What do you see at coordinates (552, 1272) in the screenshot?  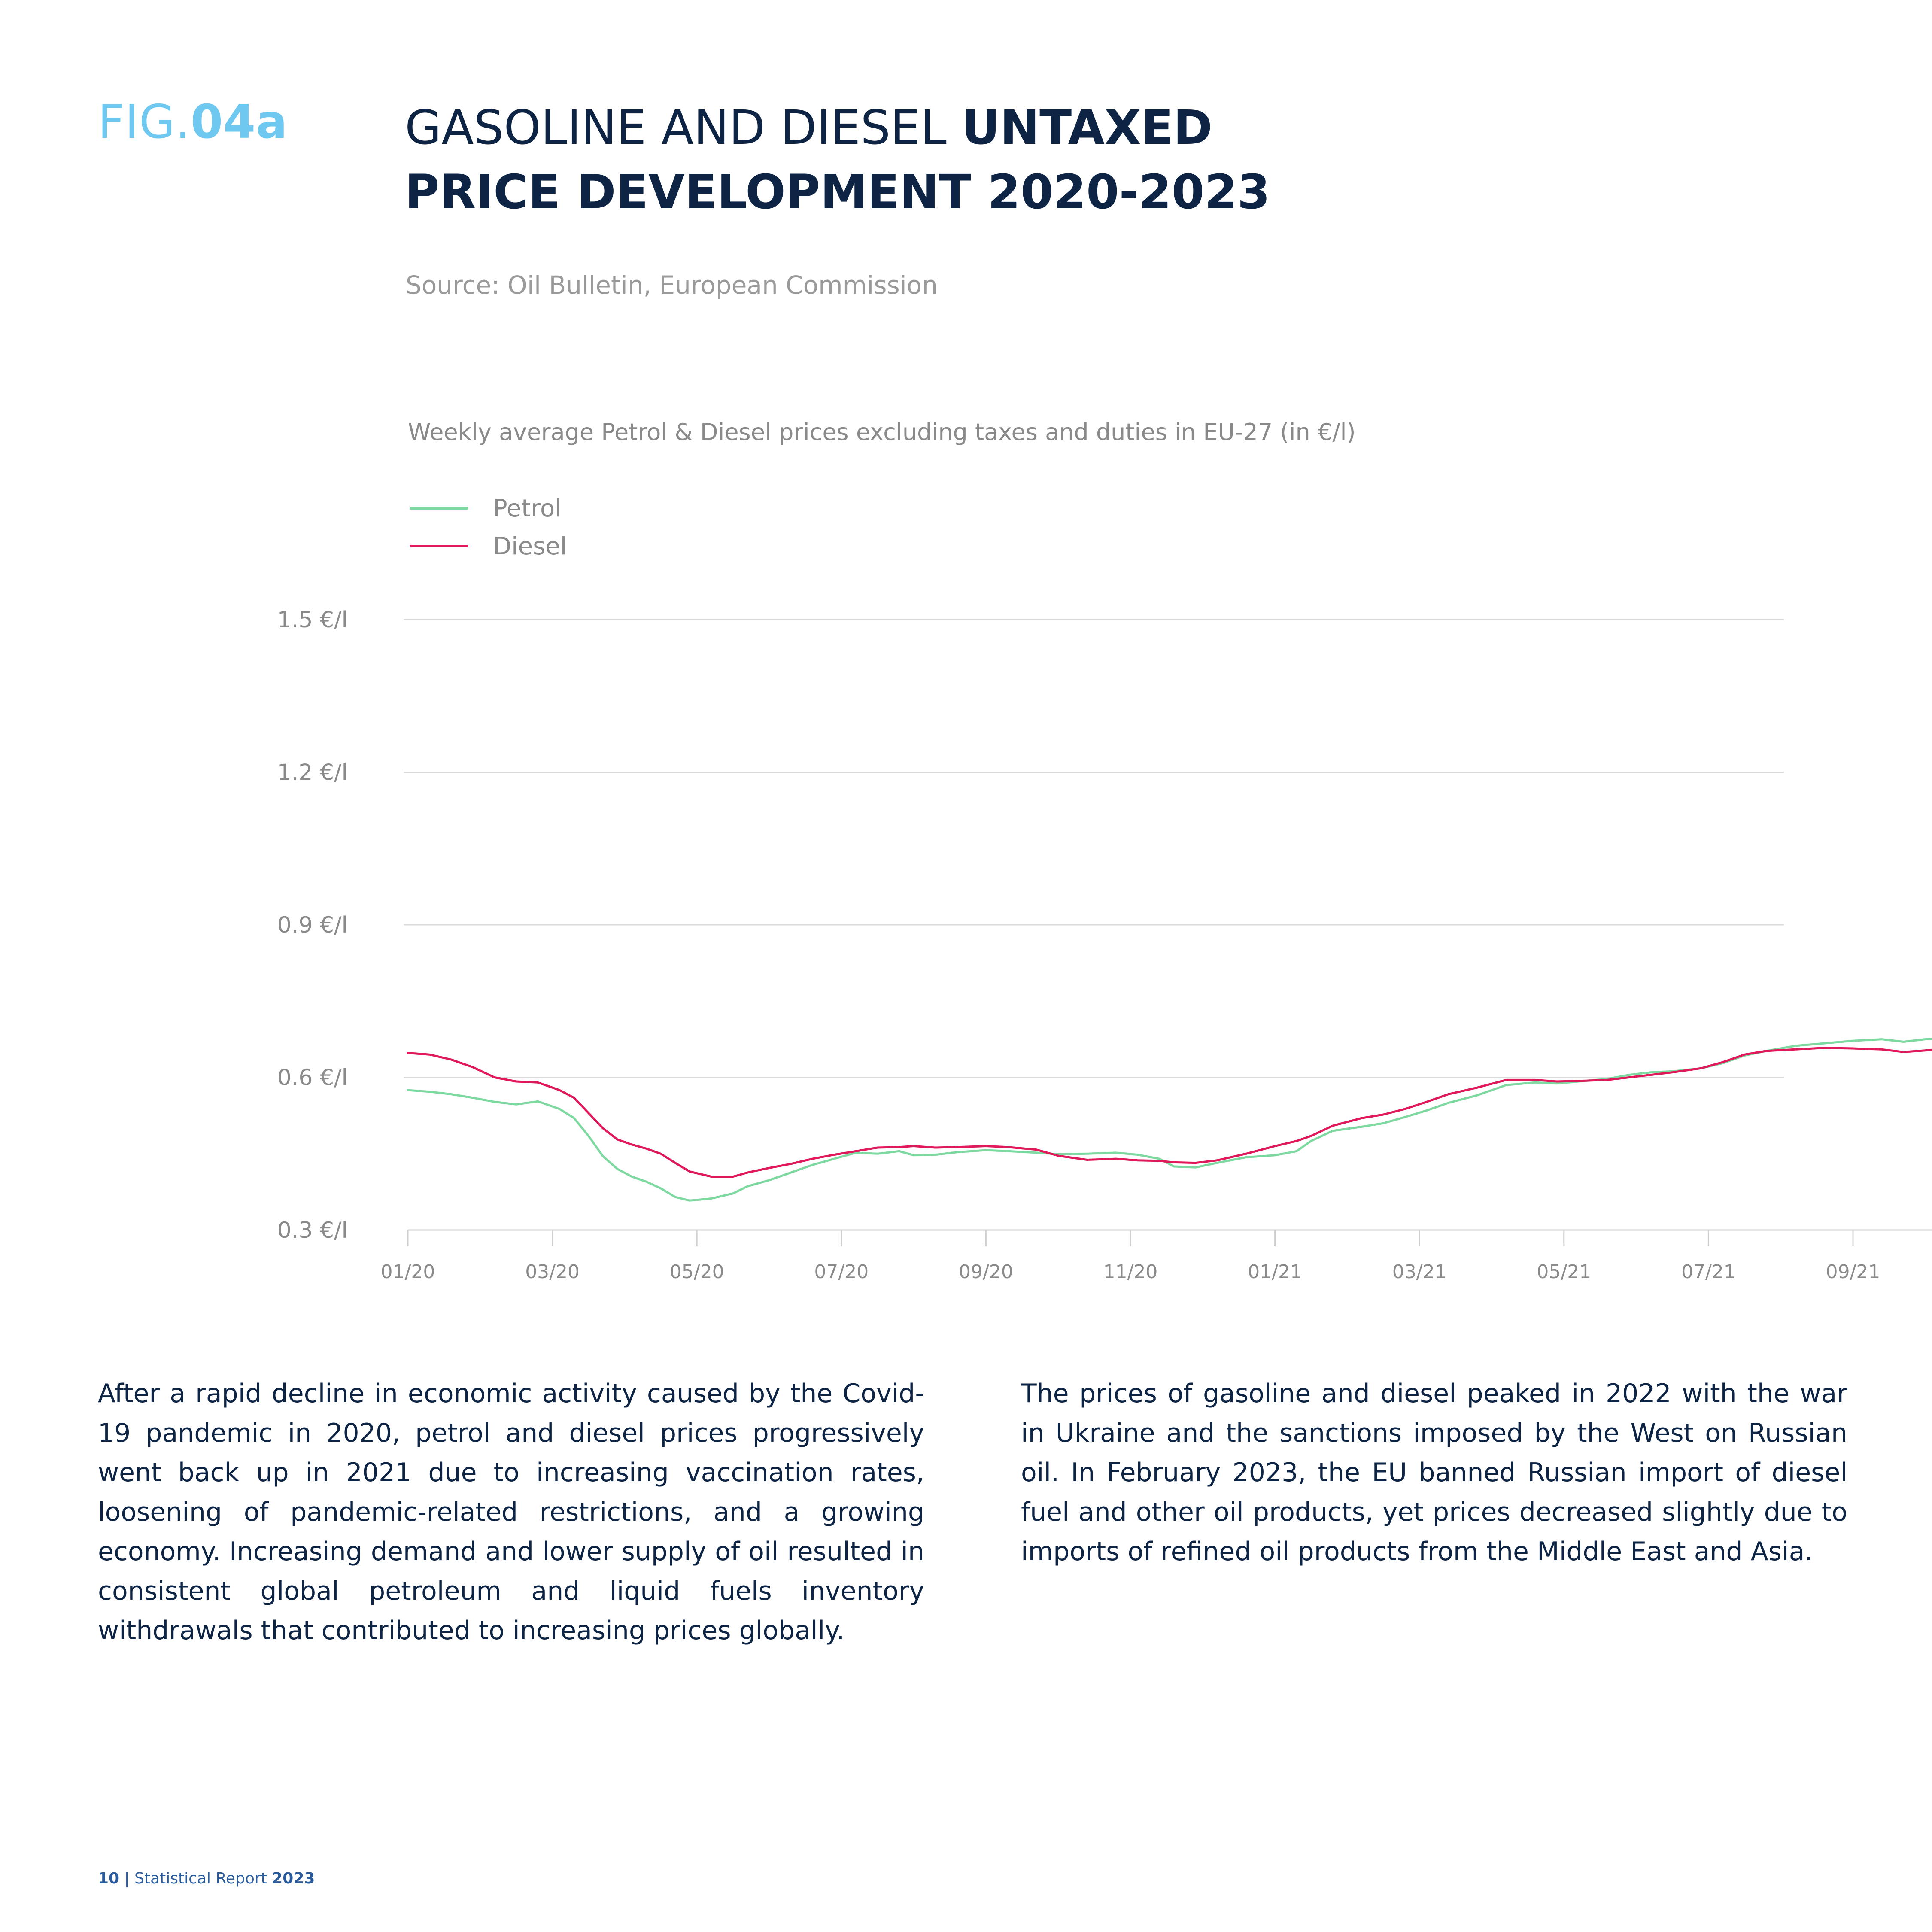 I see `x-tick-label: 03/20` at bounding box center [552, 1272].